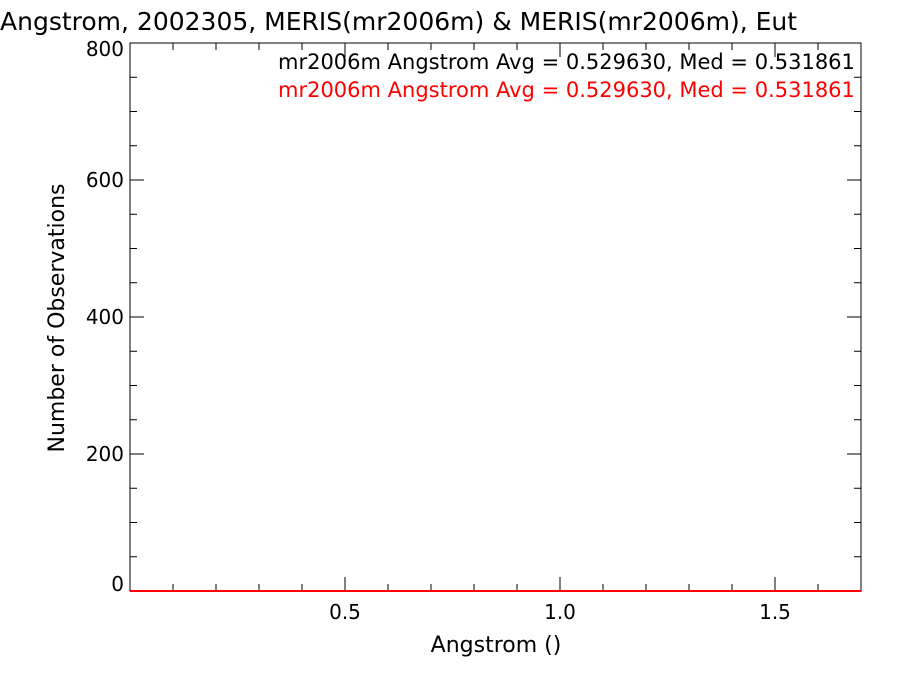  I want to click on x-axis-label: Angstrom (), so click(496, 645).